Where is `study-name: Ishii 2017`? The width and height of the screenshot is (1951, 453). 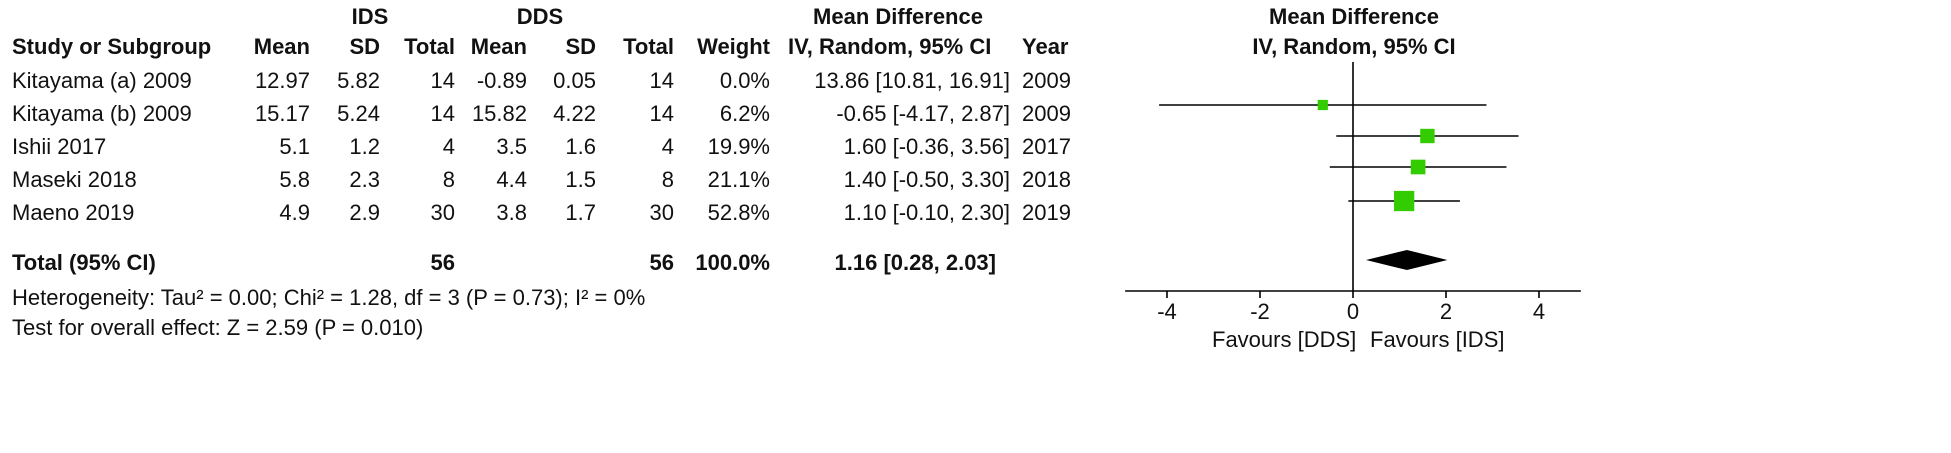
study-name: Ishii 2017 is located at coordinates (59, 146).